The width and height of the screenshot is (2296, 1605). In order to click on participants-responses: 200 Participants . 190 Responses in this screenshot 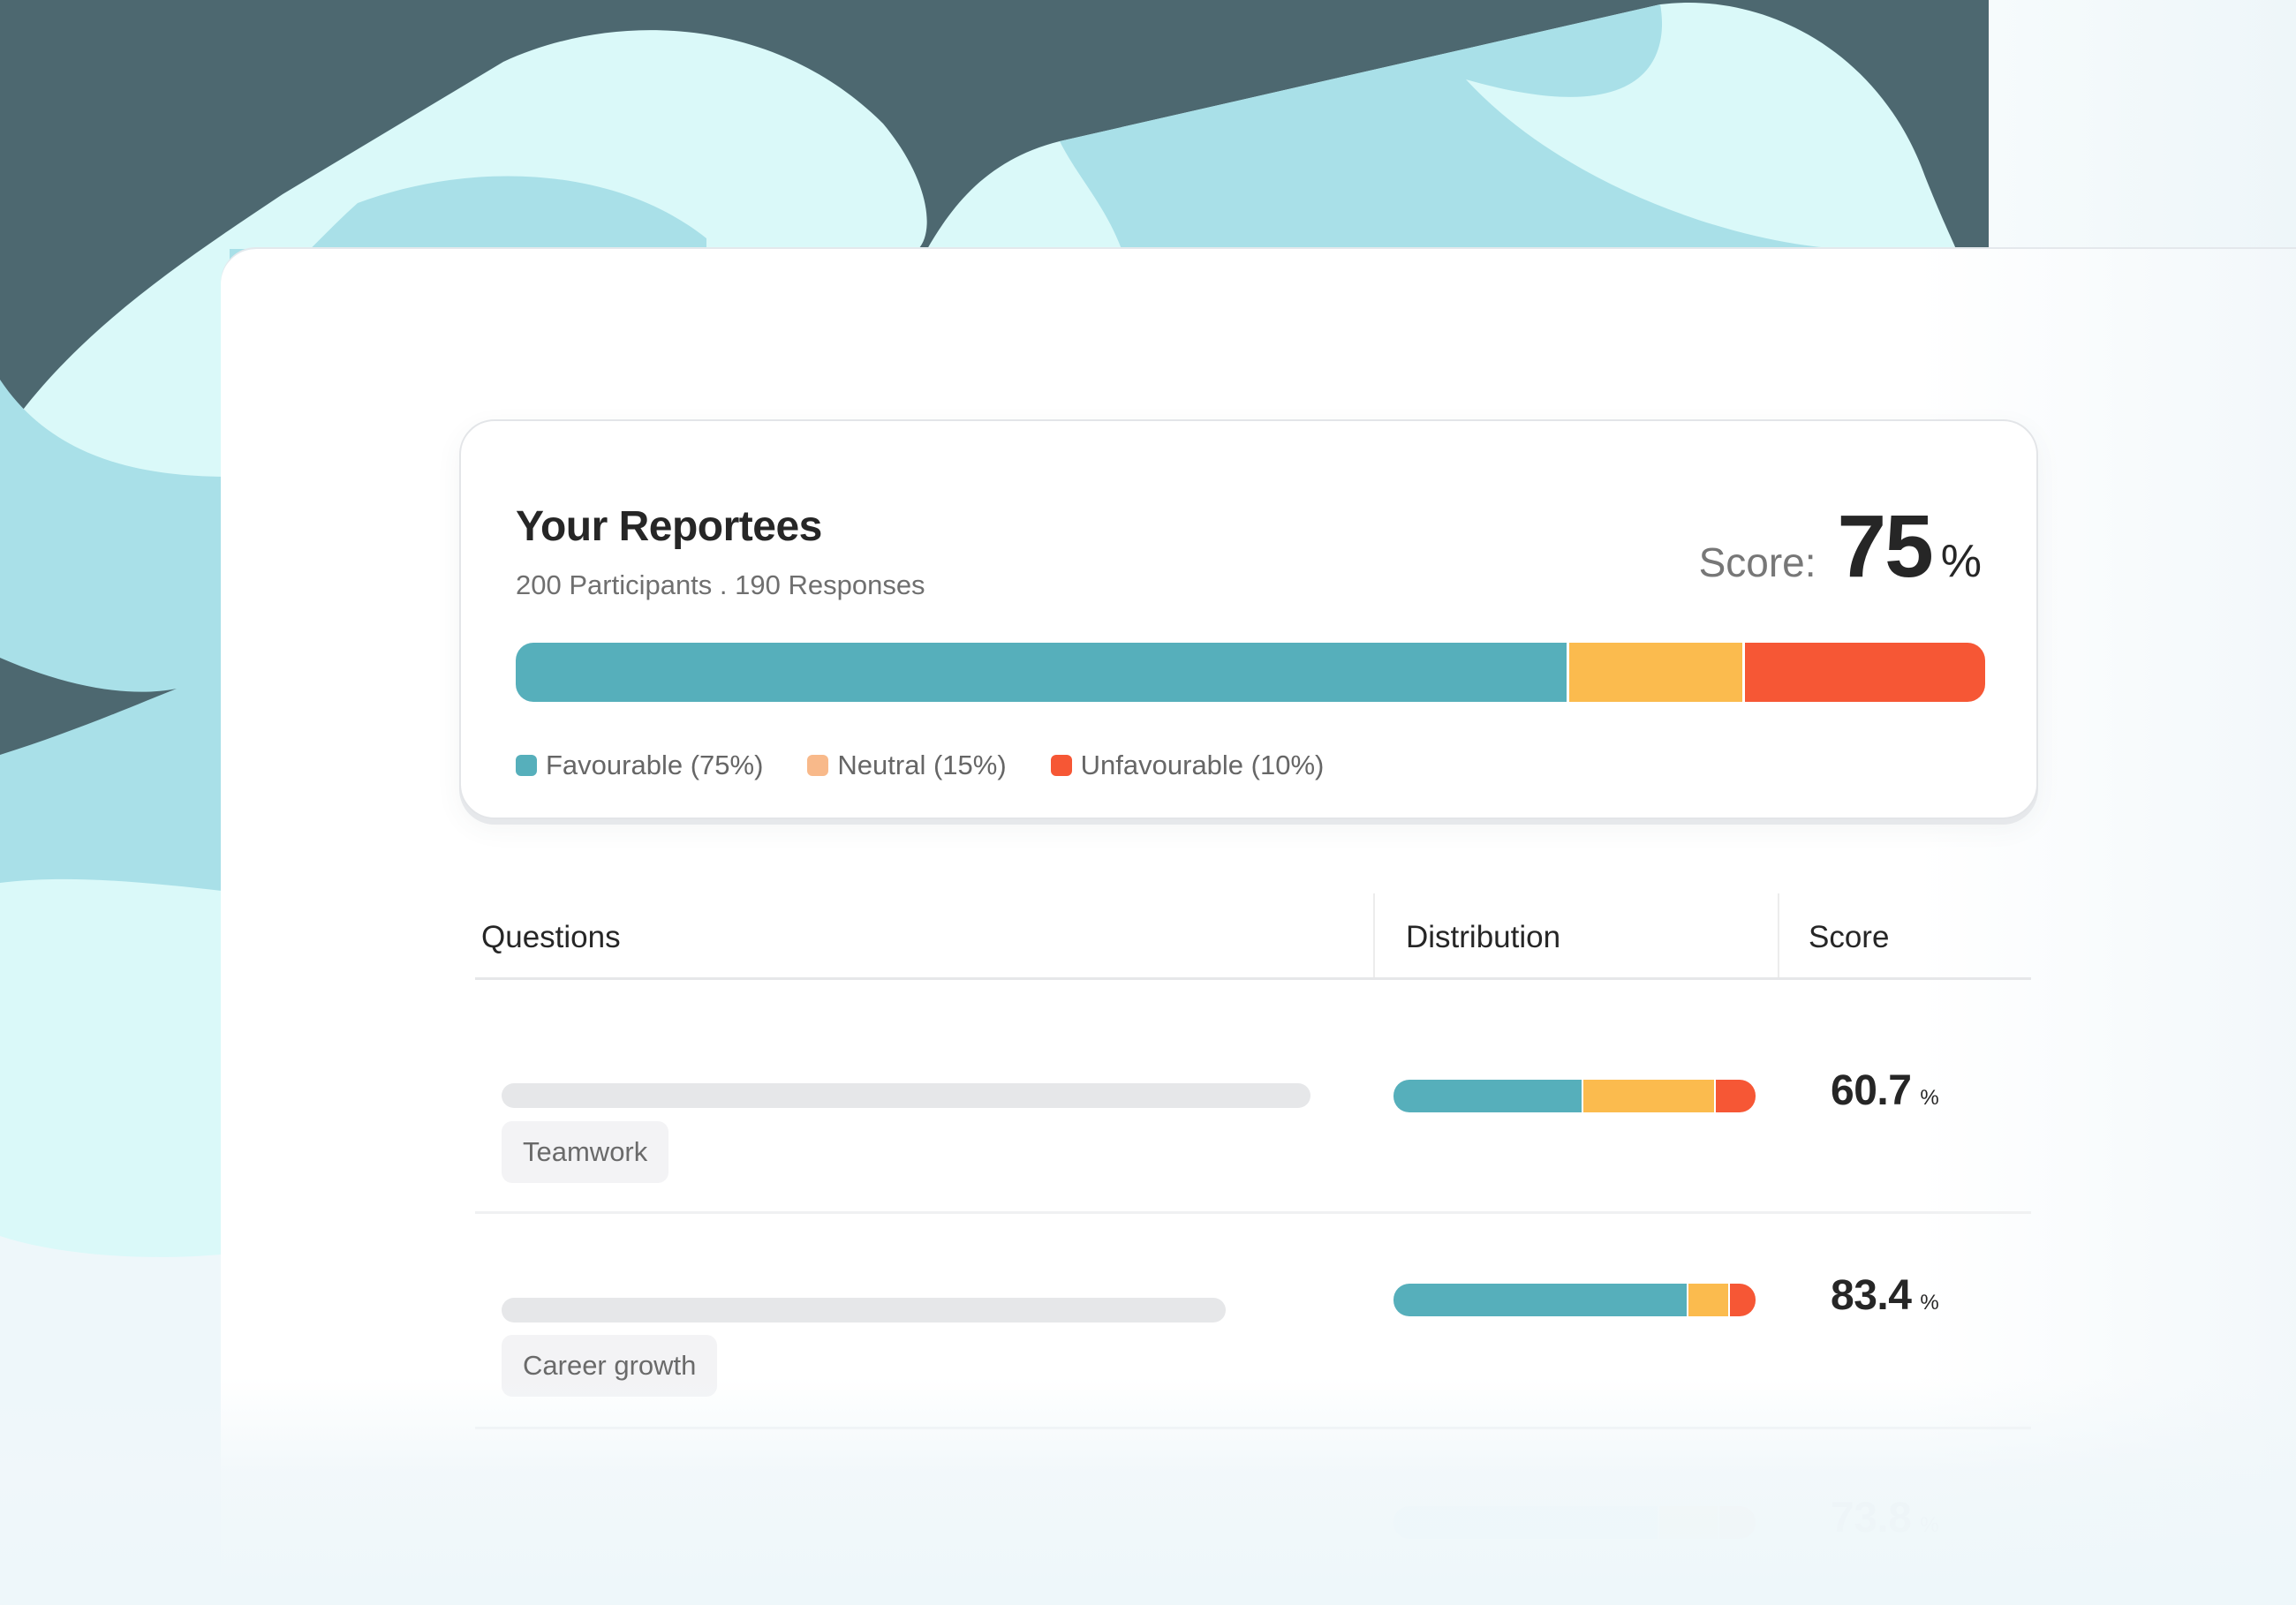, I will do `click(720, 584)`.